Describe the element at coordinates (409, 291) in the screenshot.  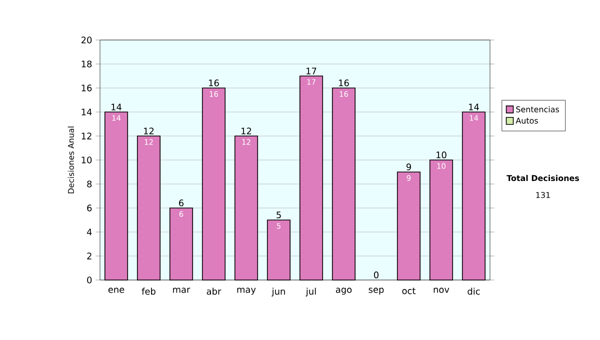
I see `x-tick-label: oct` at that location.